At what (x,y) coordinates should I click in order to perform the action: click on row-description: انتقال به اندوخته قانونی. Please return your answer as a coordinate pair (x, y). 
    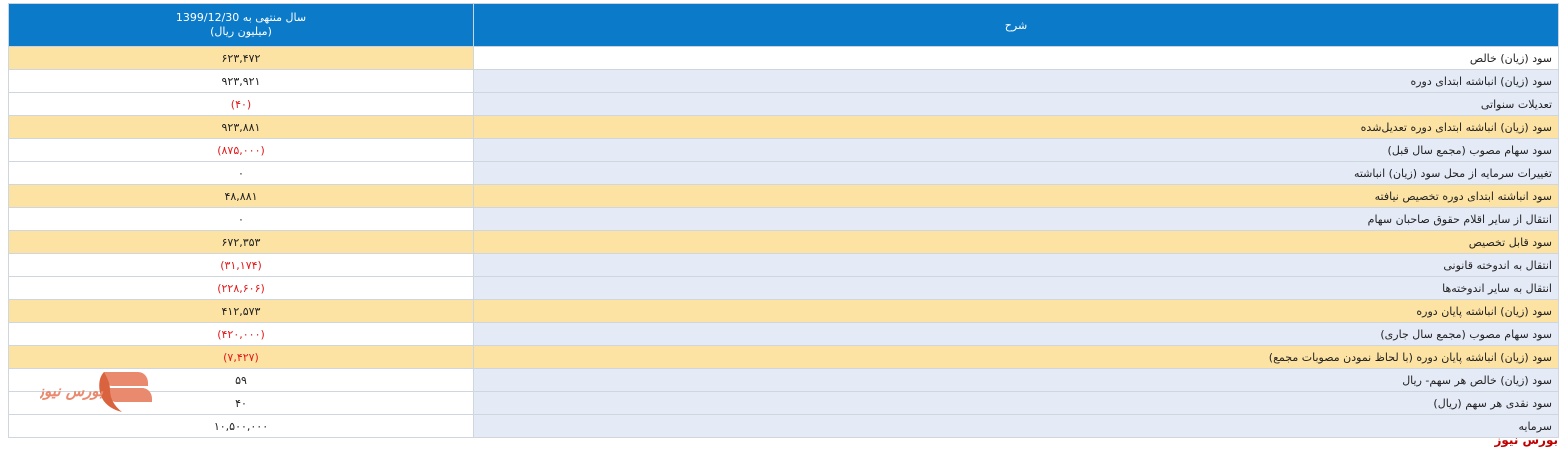
    Looking at the image, I should click on (1016, 265).